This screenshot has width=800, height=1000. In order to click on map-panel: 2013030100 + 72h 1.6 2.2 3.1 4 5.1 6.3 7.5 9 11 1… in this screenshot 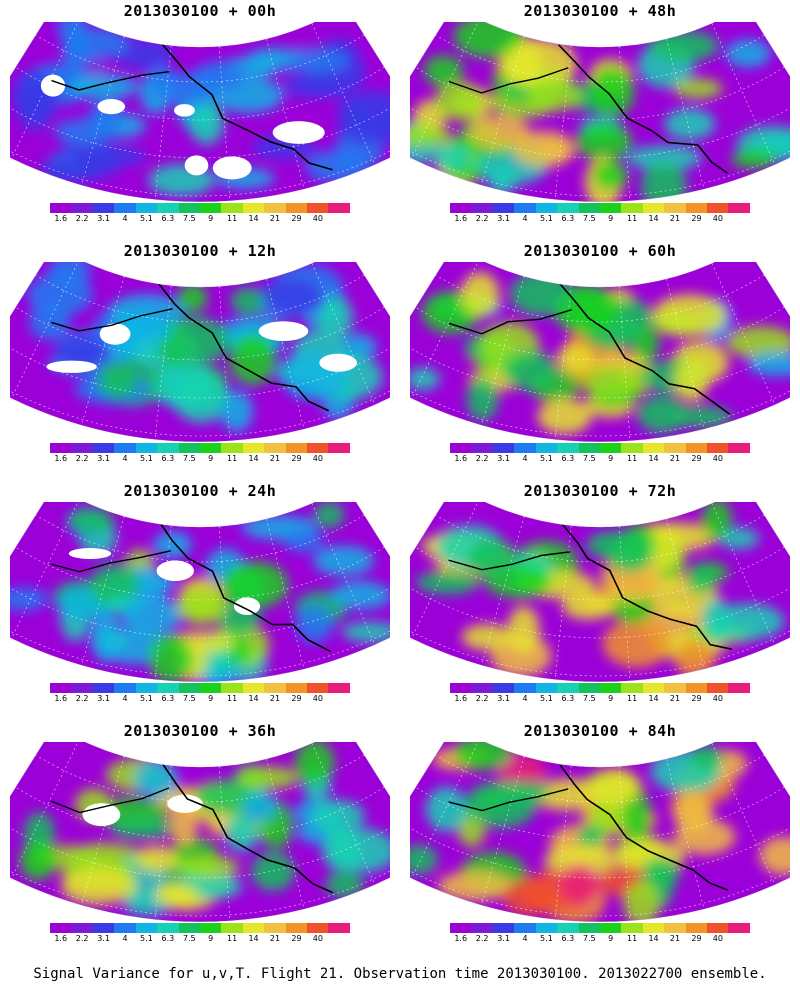, I will do `click(600, 596)`.